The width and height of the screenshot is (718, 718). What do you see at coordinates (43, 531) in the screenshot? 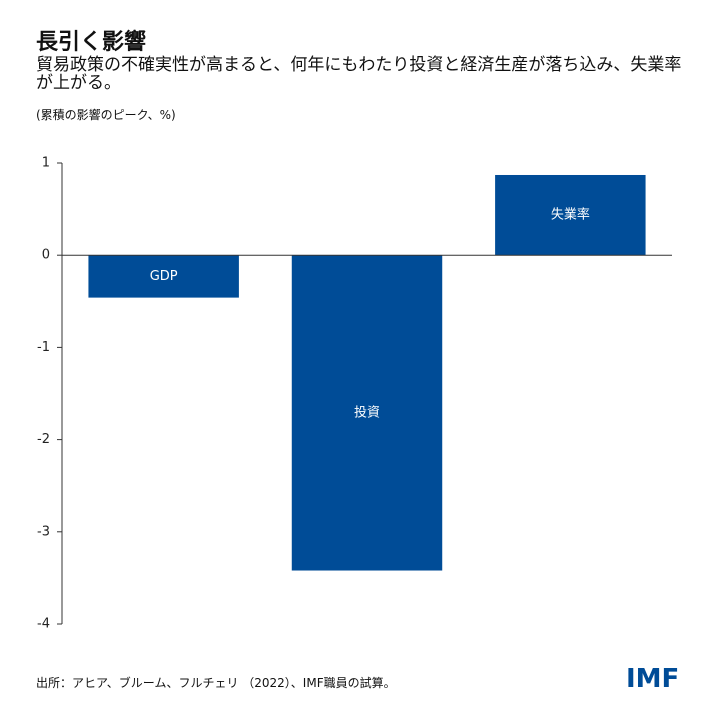
I see `y-tick-label: -3` at bounding box center [43, 531].